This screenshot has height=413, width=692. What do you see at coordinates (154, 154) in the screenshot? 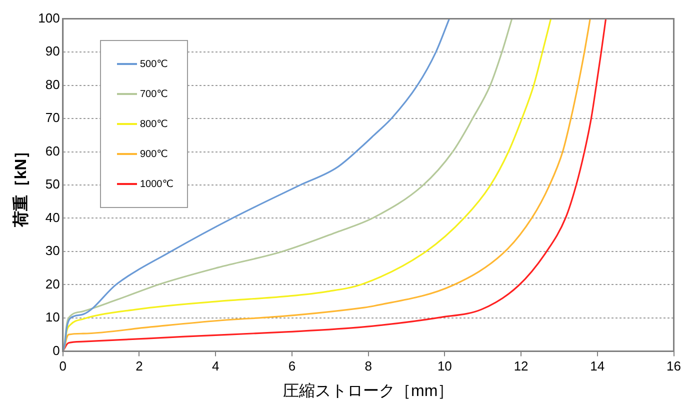
I see `legend-label: 900℃` at bounding box center [154, 154].